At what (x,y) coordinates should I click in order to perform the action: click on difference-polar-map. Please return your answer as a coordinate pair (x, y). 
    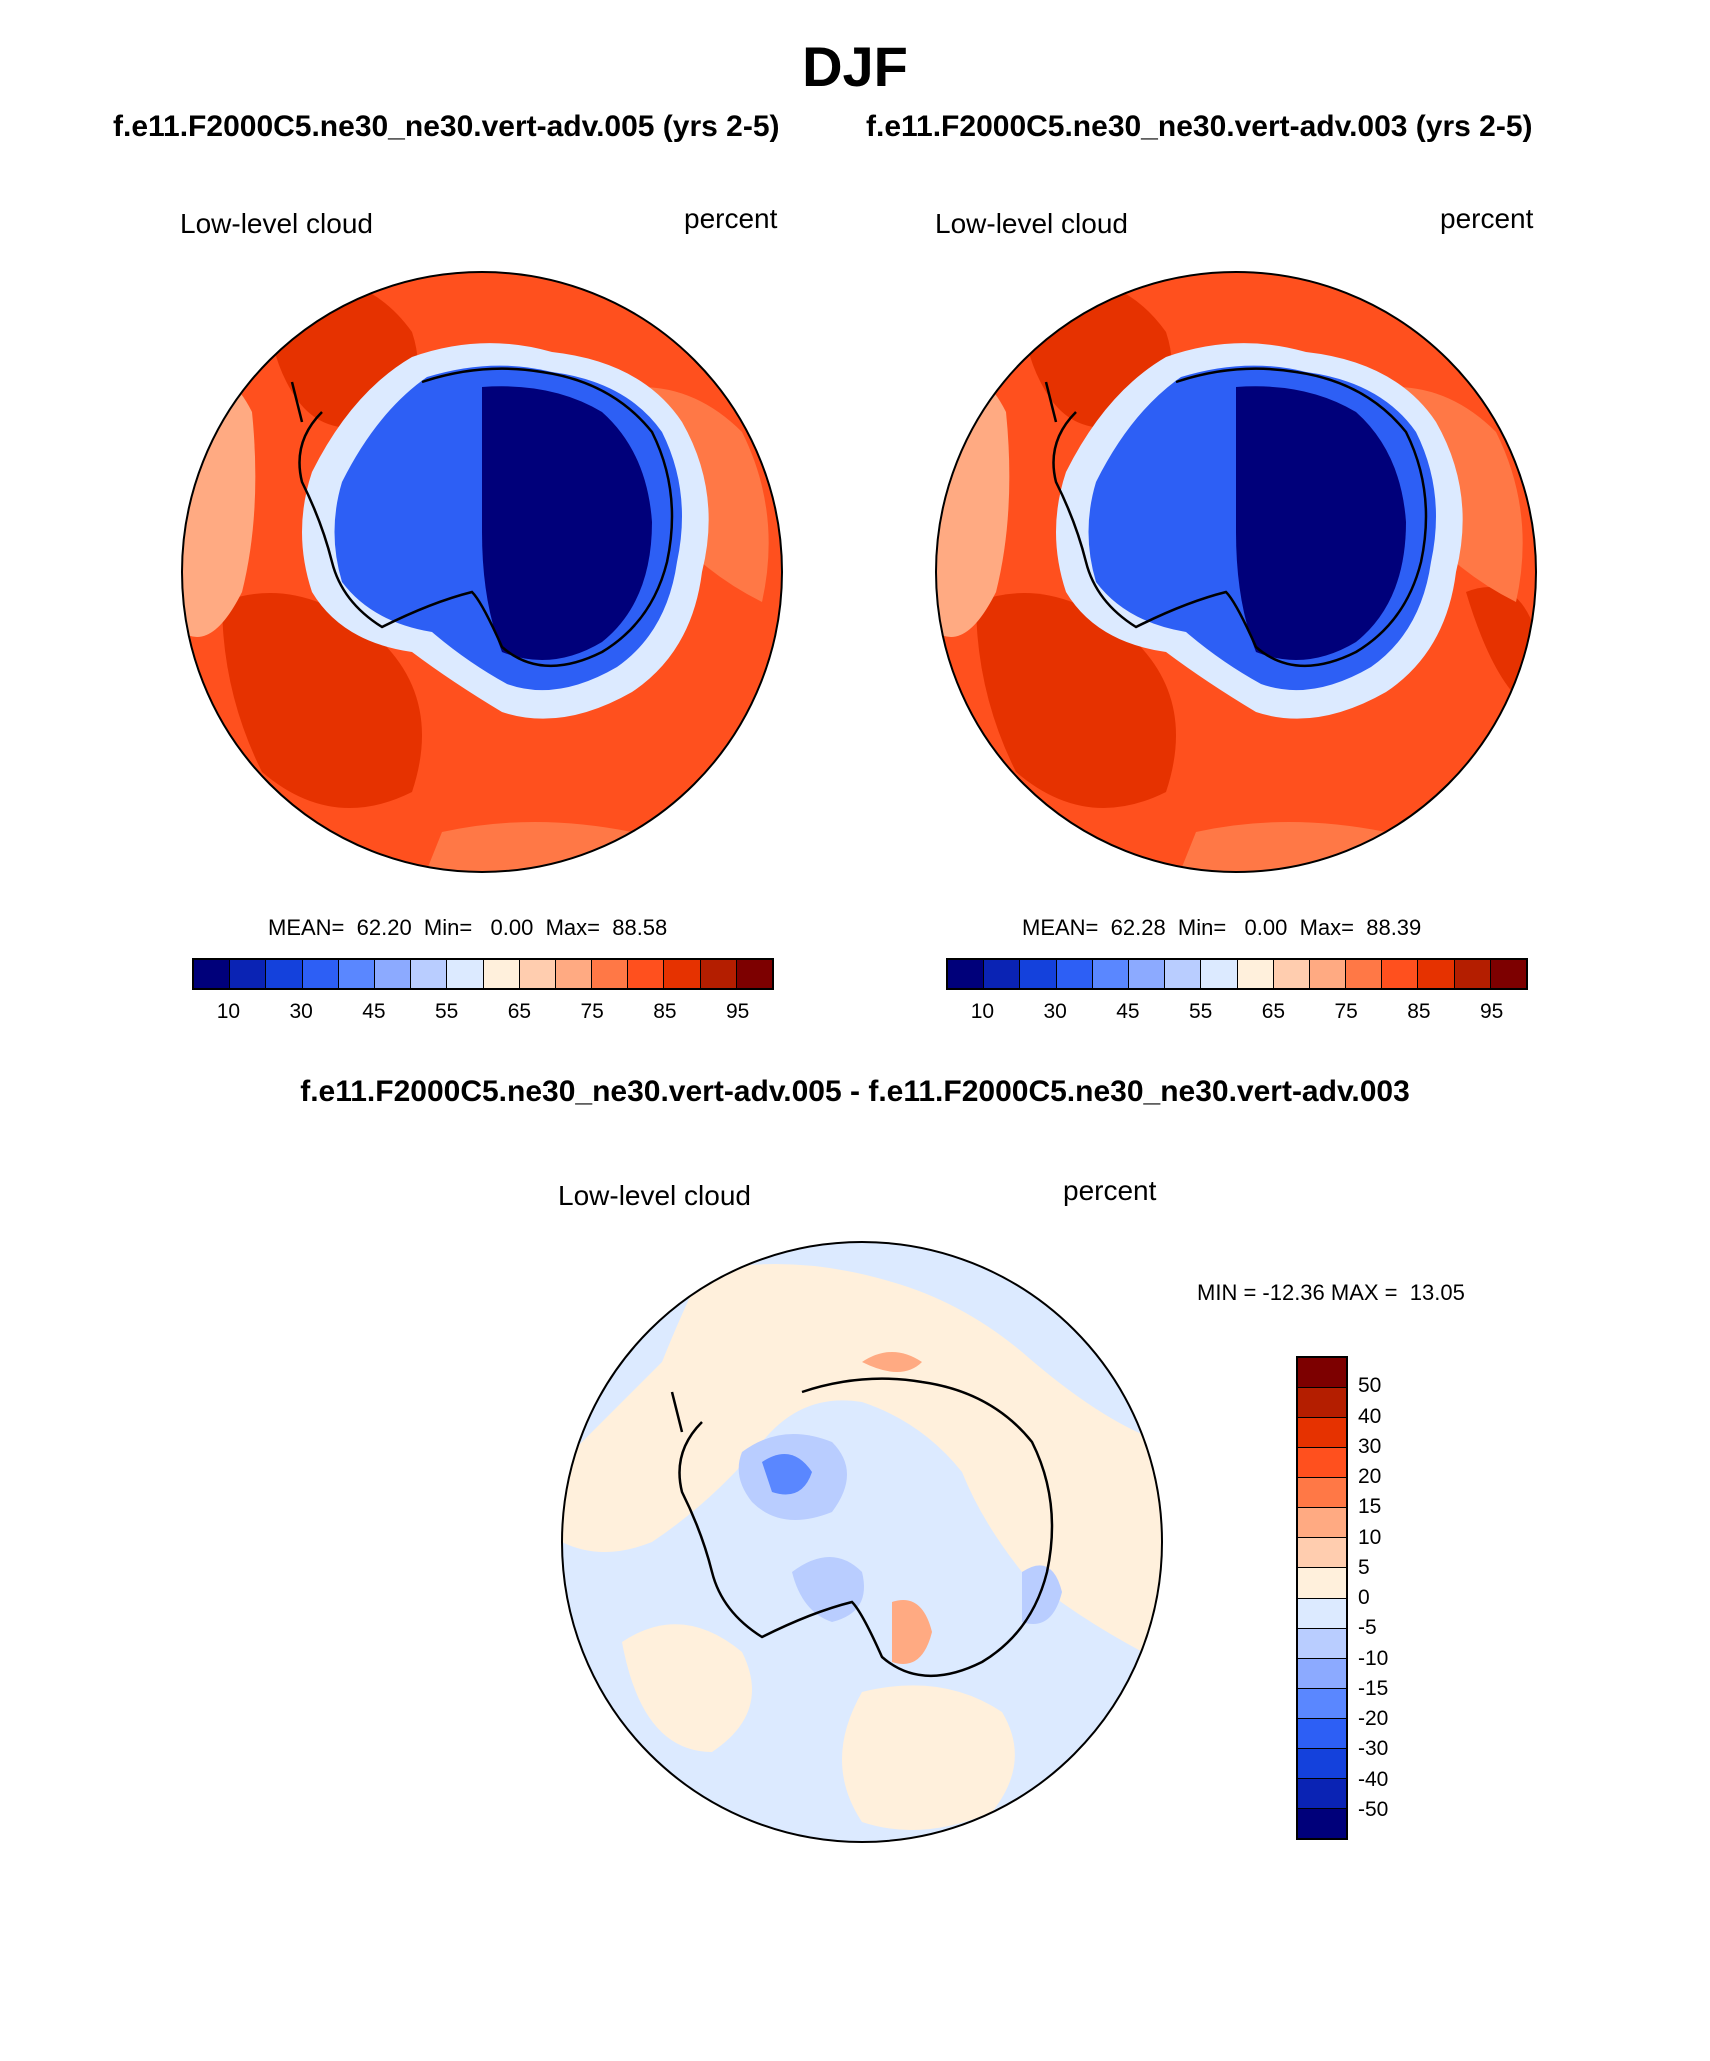
    Looking at the image, I should click on (862, 1542).